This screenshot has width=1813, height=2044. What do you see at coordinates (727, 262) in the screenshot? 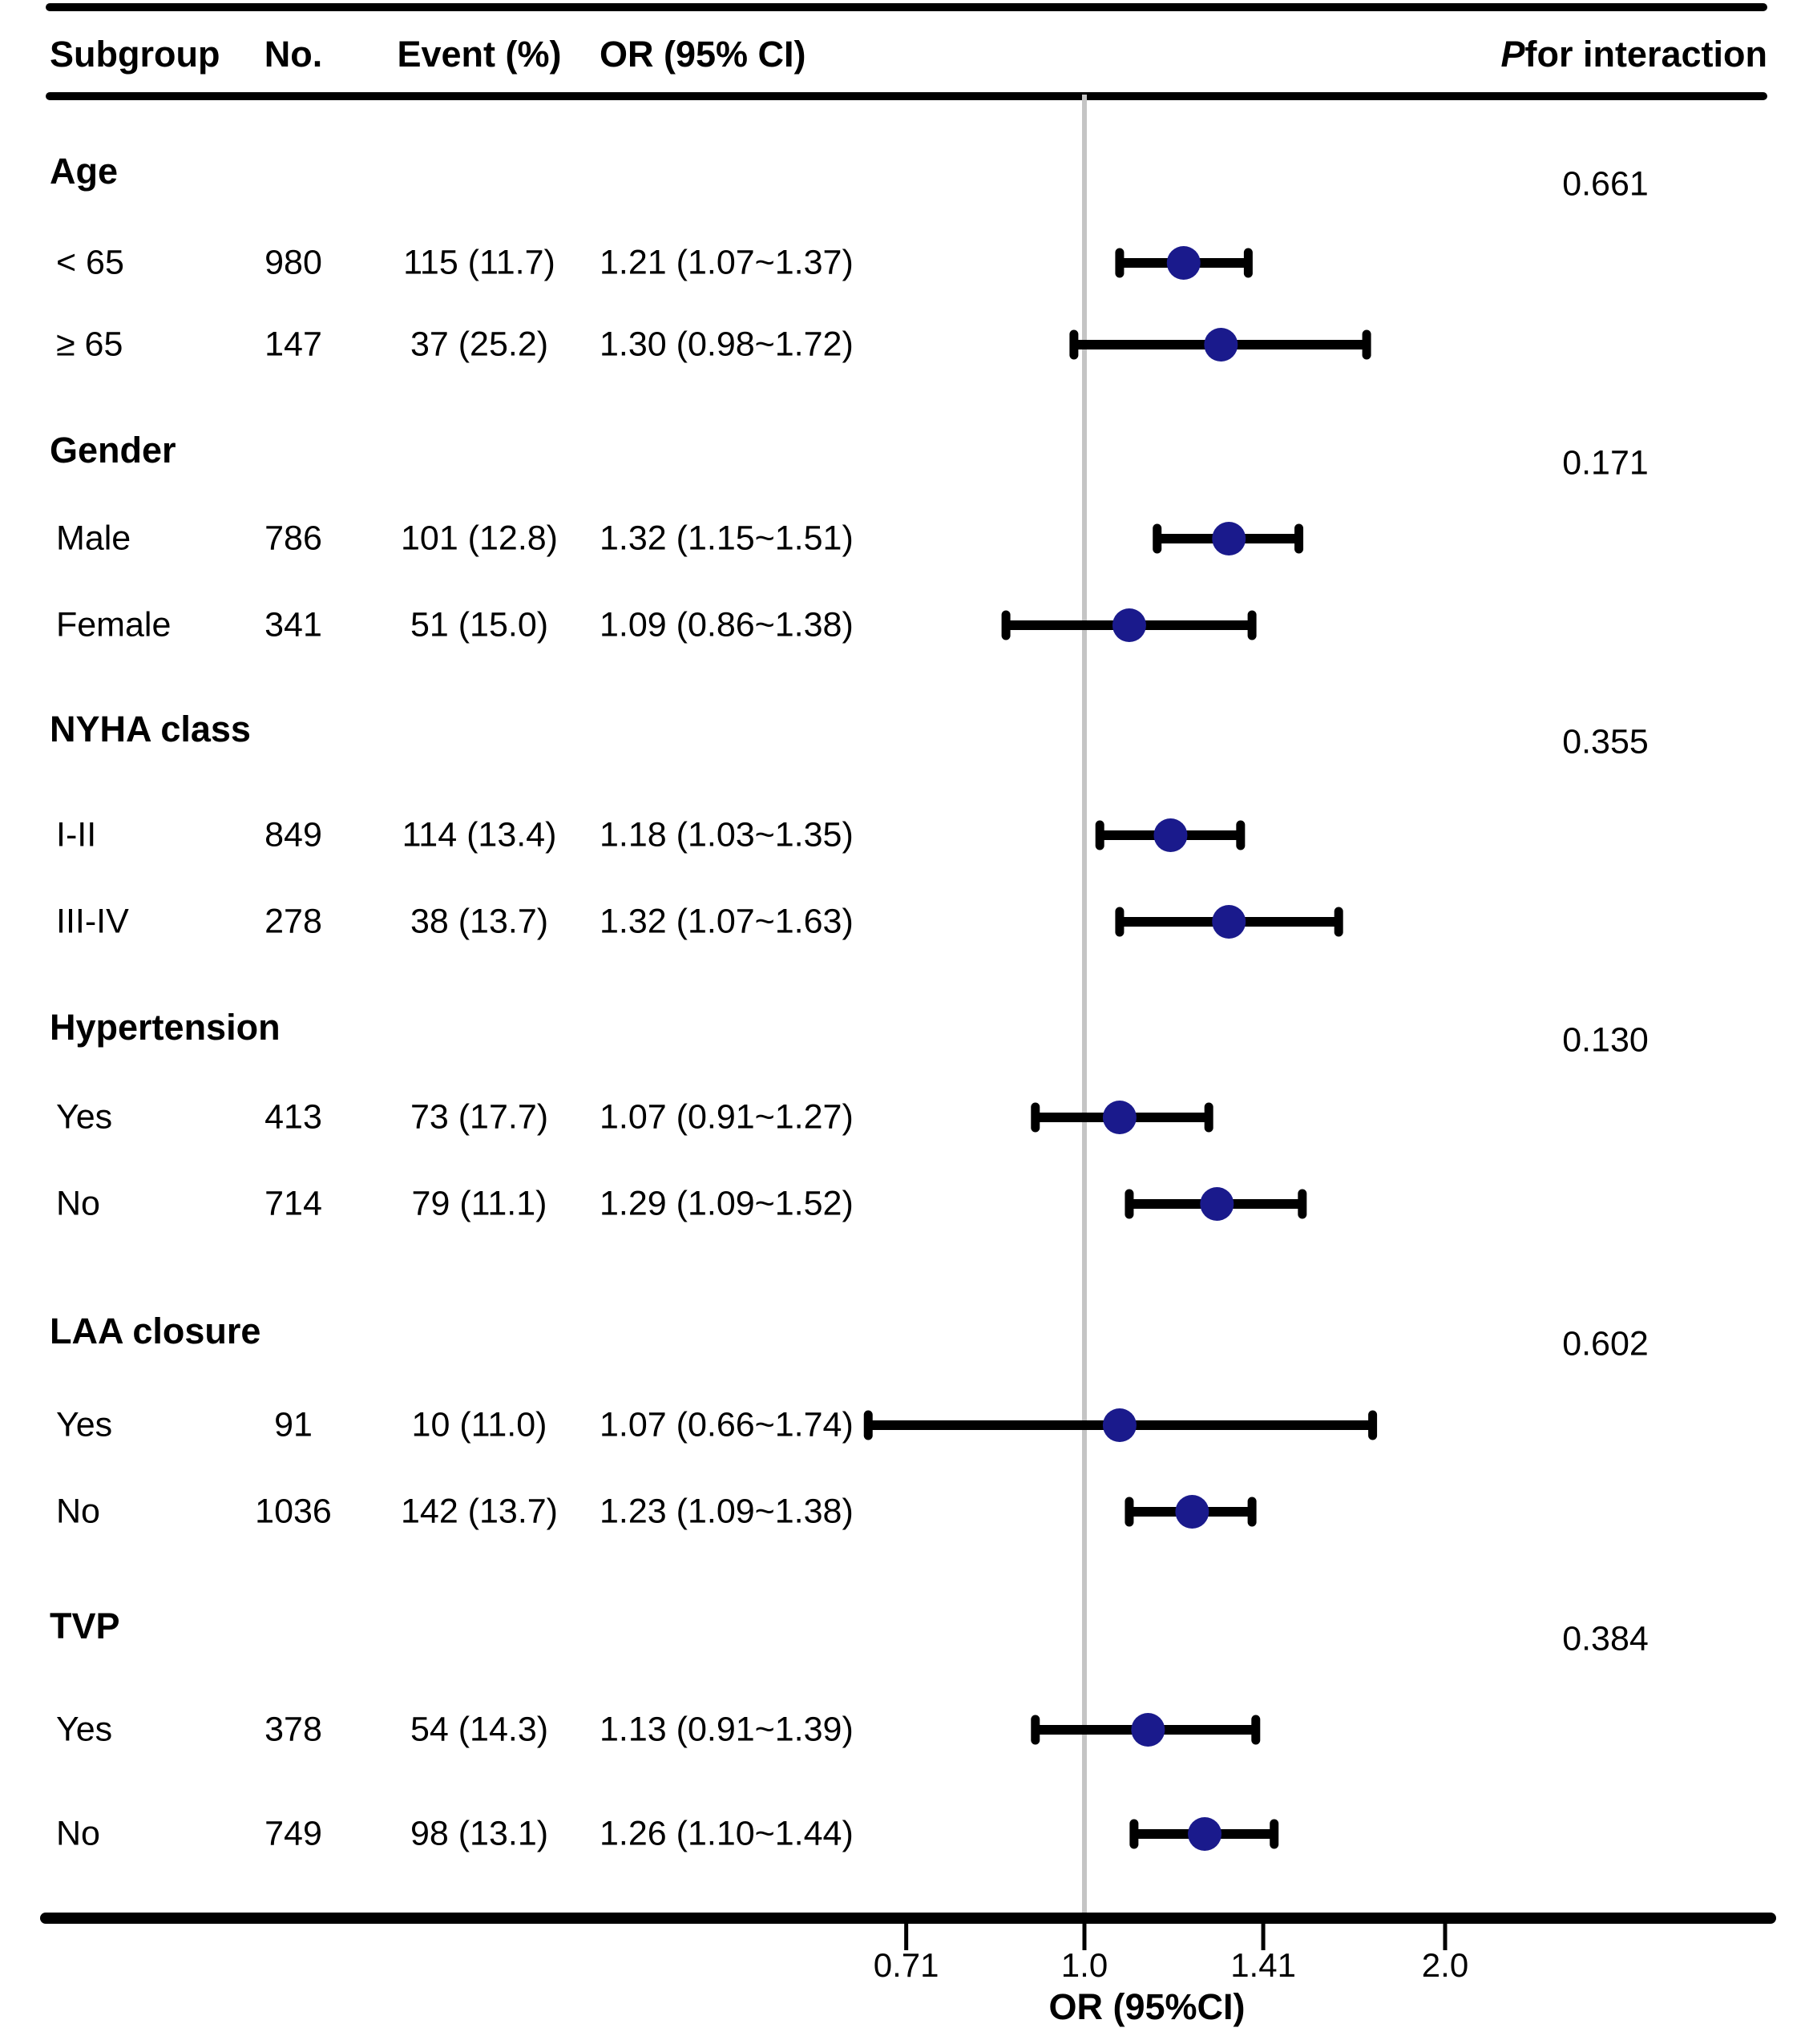
I see `or-ci-text: 1.21 (1.07~1.37)` at bounding box center [727, 262].